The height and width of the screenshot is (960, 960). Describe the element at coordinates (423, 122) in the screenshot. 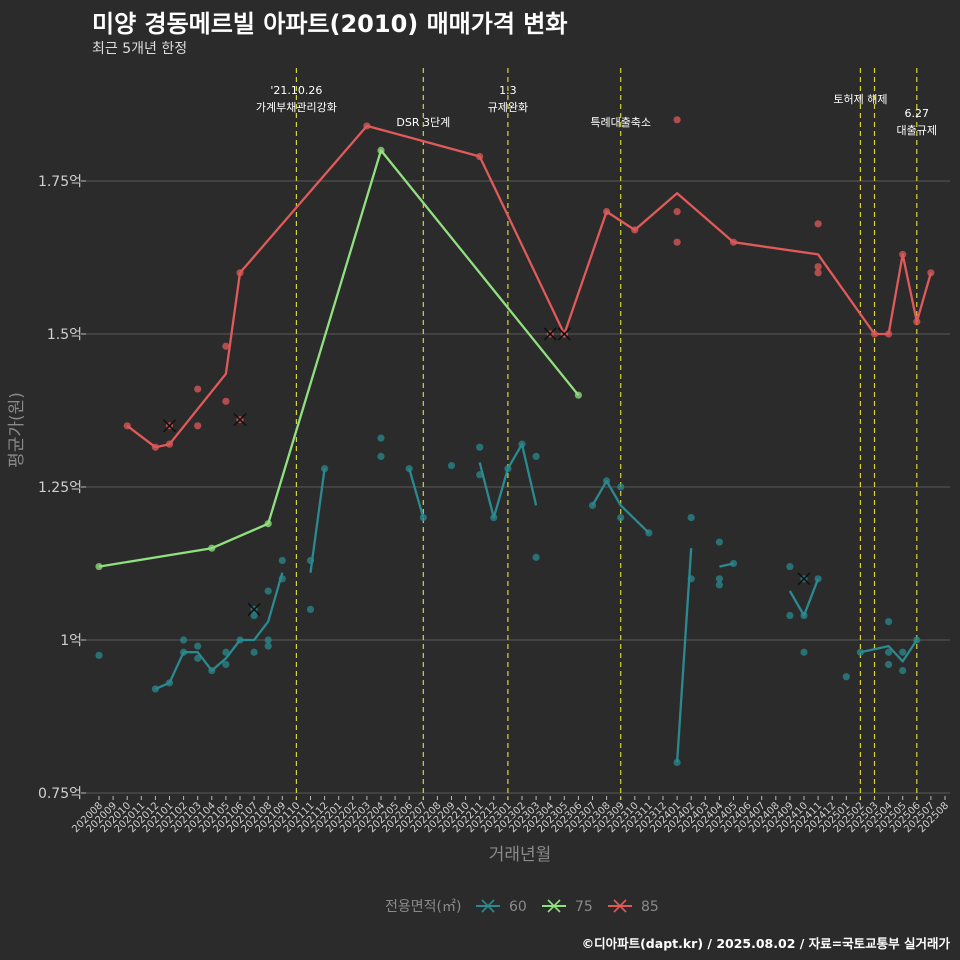

I see `policy-annotation: DSR 3단계` at that location.